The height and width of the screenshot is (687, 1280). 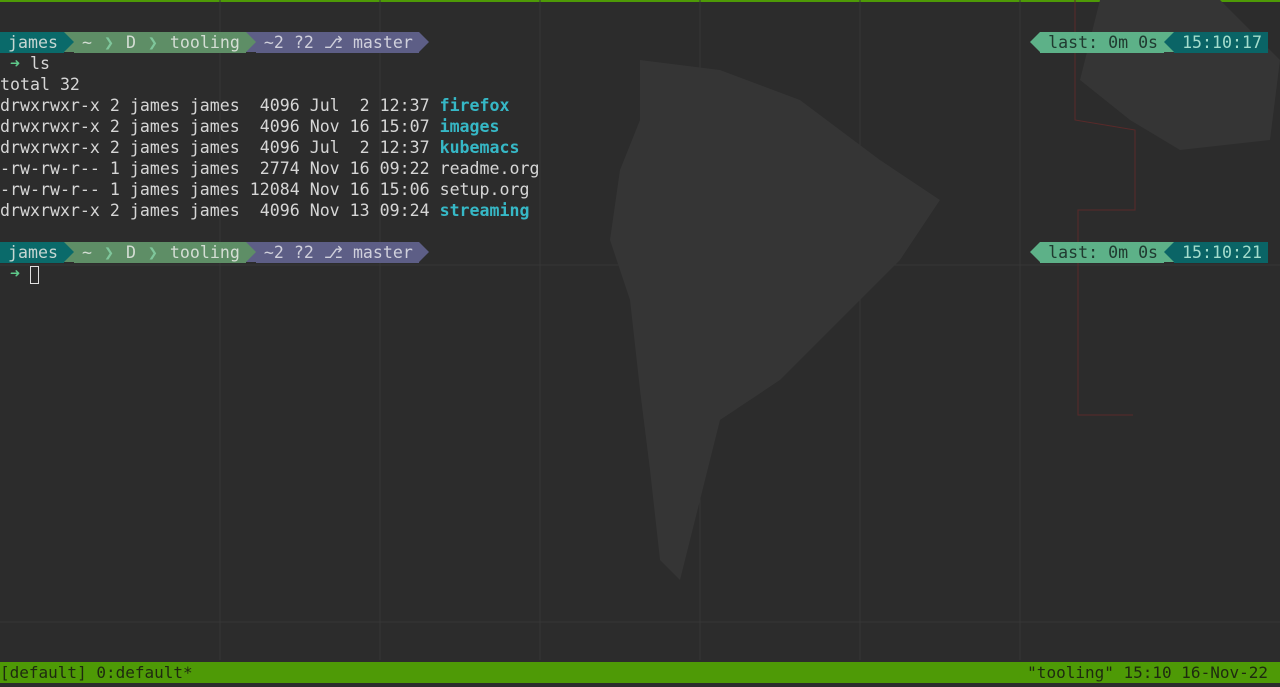 I want to click on command-text: ls, so click(x=40, y=63).